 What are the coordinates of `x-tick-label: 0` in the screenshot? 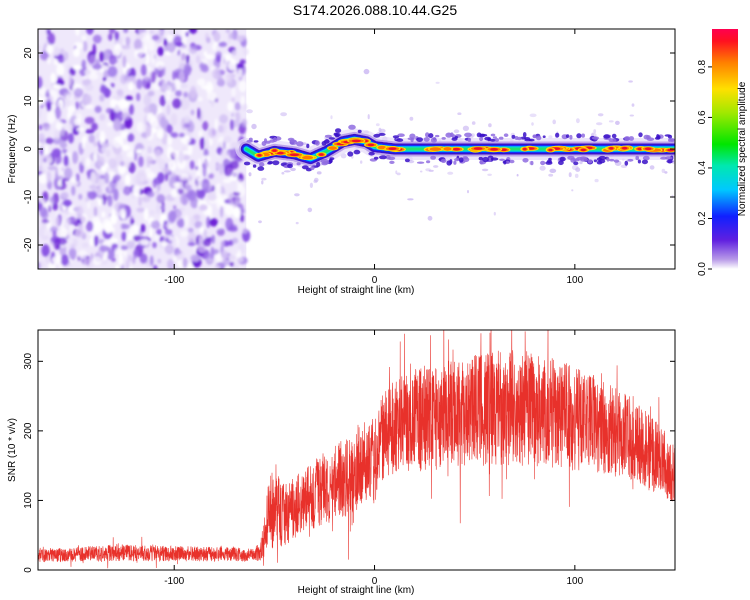 It's located at (375, 581).